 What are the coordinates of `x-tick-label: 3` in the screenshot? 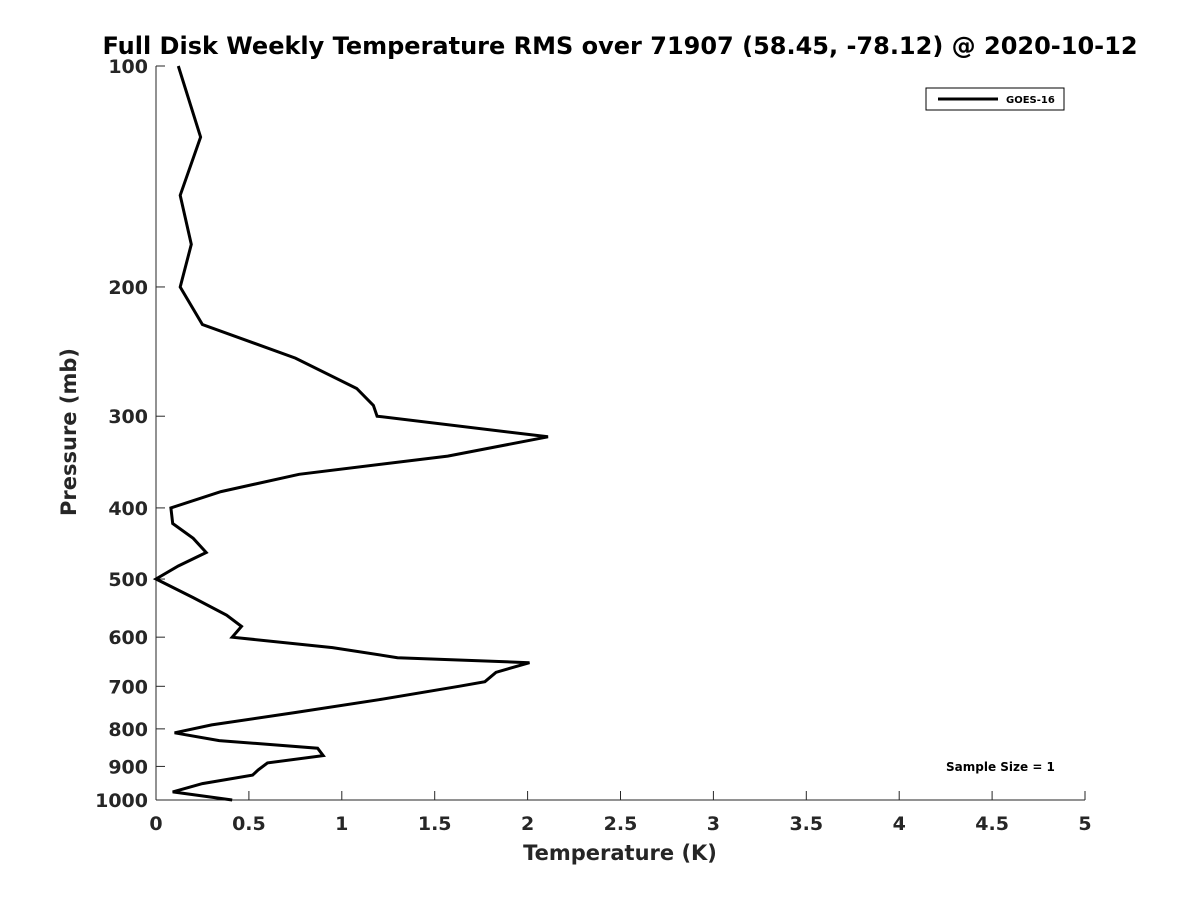 It's located at (713, 824).